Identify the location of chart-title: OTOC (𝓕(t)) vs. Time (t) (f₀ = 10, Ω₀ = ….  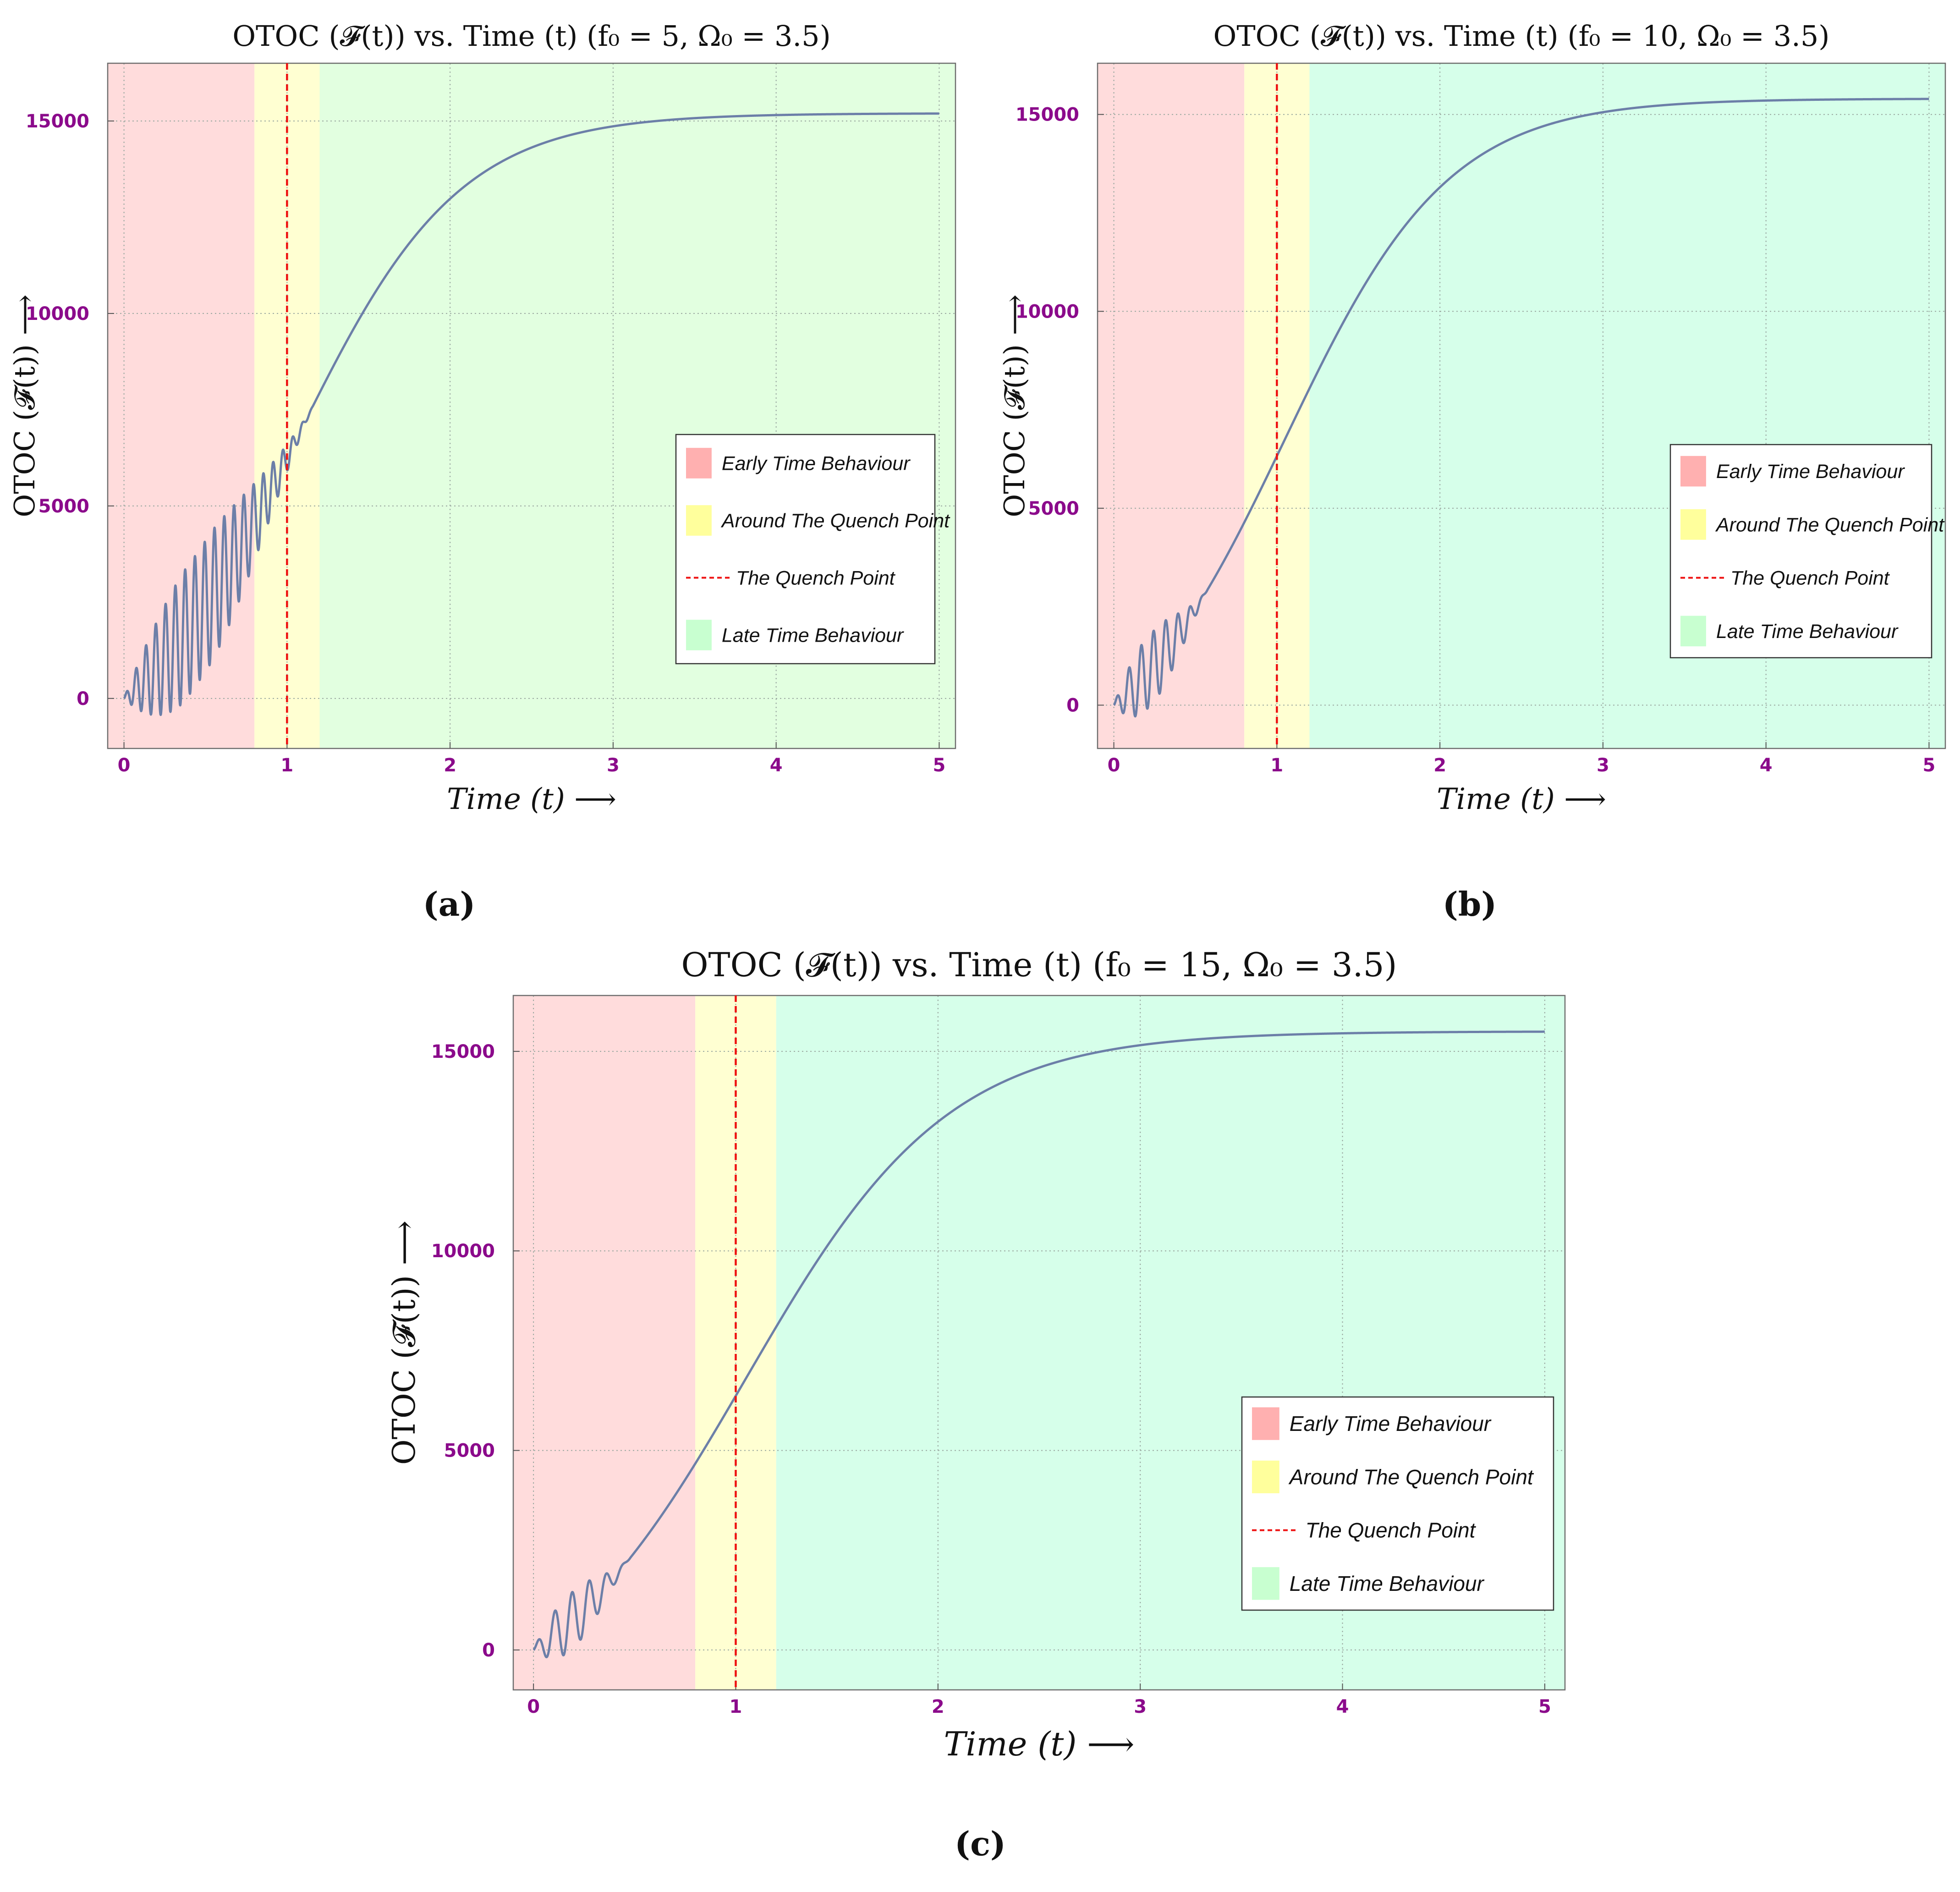
(1521, 36).